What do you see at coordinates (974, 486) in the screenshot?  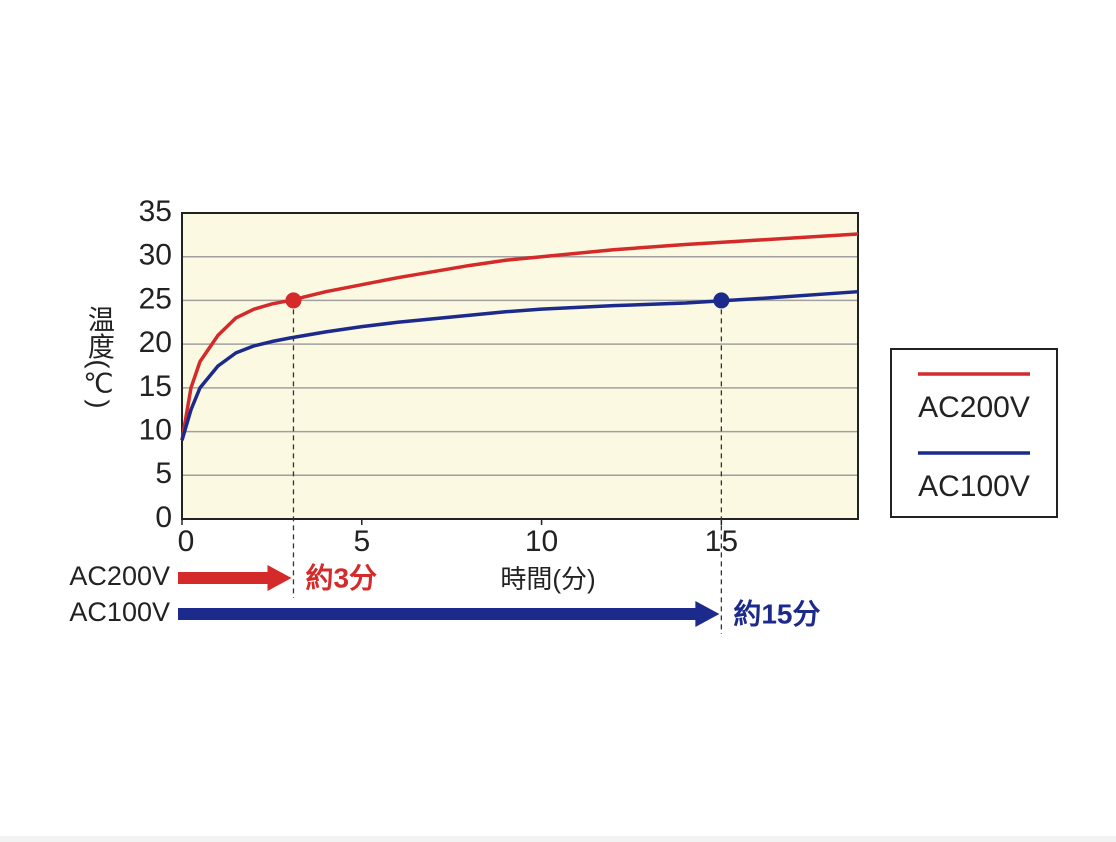 I see `legend-text: AC100V` at bounding box center [974, 486].